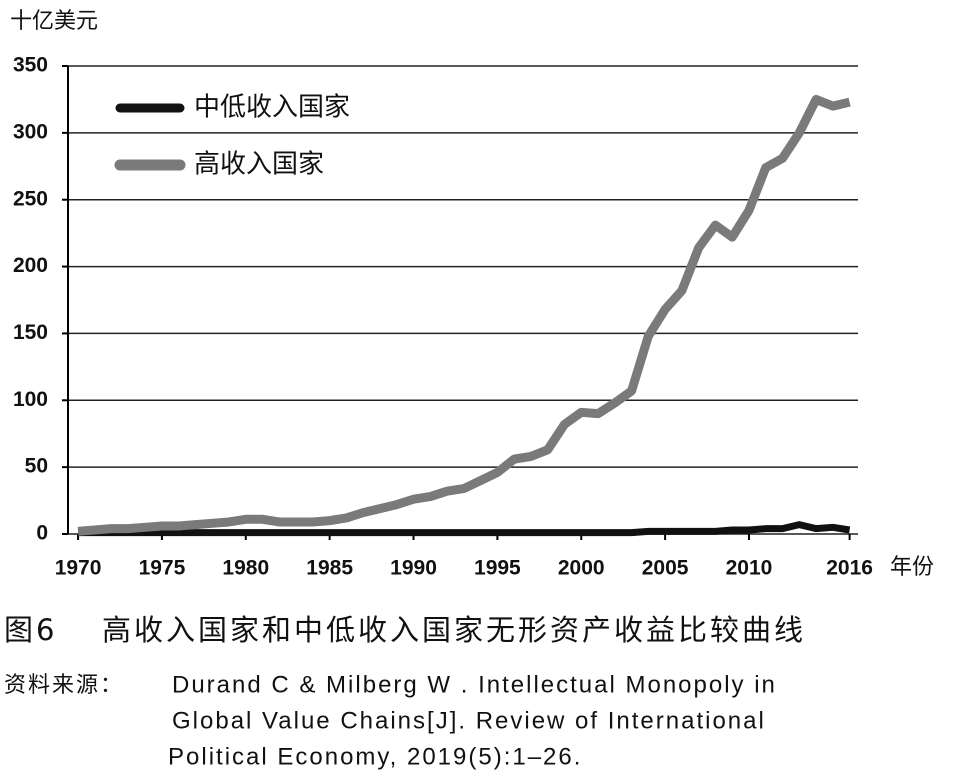 The image size is (960, 775). Describe the element at coordinates (665, 568) in the screenshot. I see `x-tick-label: 2005` at that location.